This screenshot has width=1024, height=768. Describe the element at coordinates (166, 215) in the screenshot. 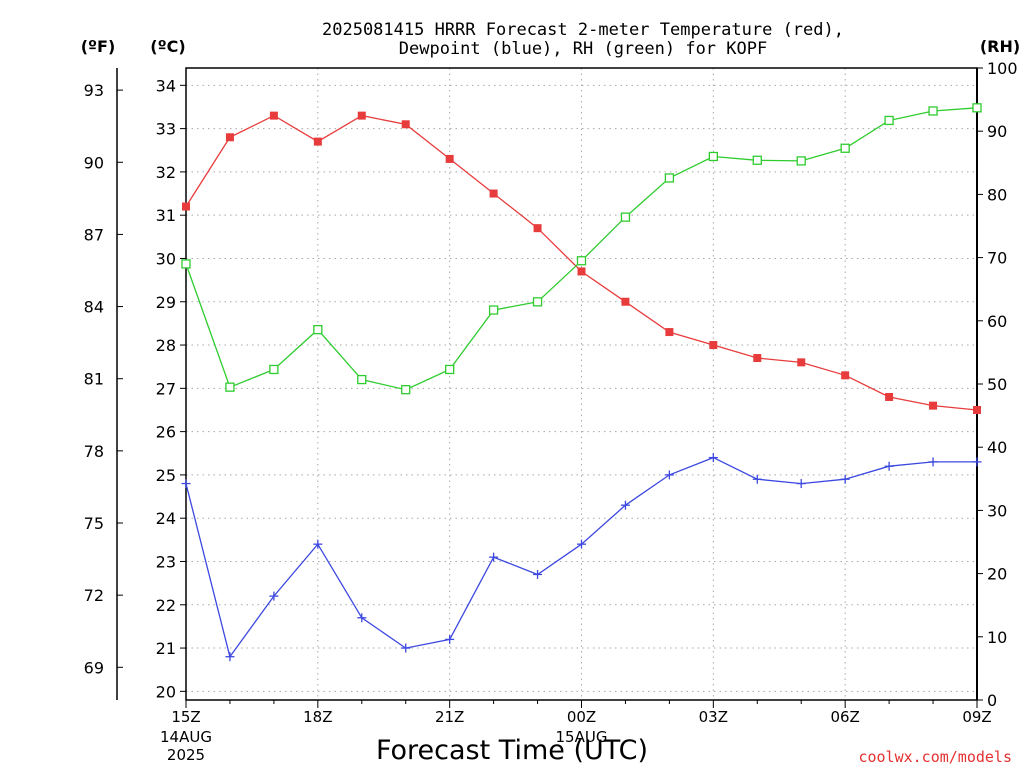

I see `celsius-tick-label: 31` at that location.